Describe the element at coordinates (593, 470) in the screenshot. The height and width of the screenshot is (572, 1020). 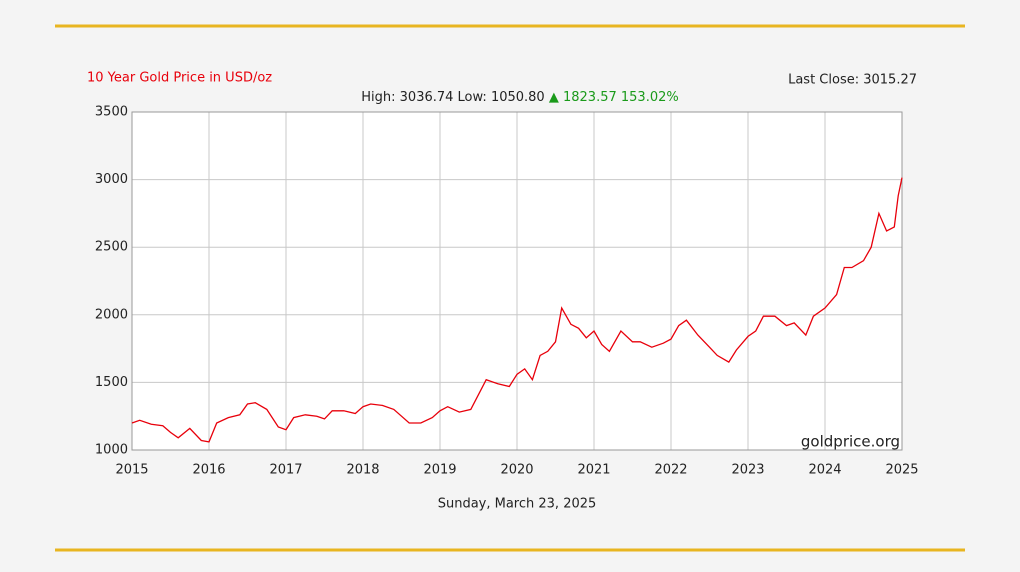
I see `x-tick-label: 2021` at that location.